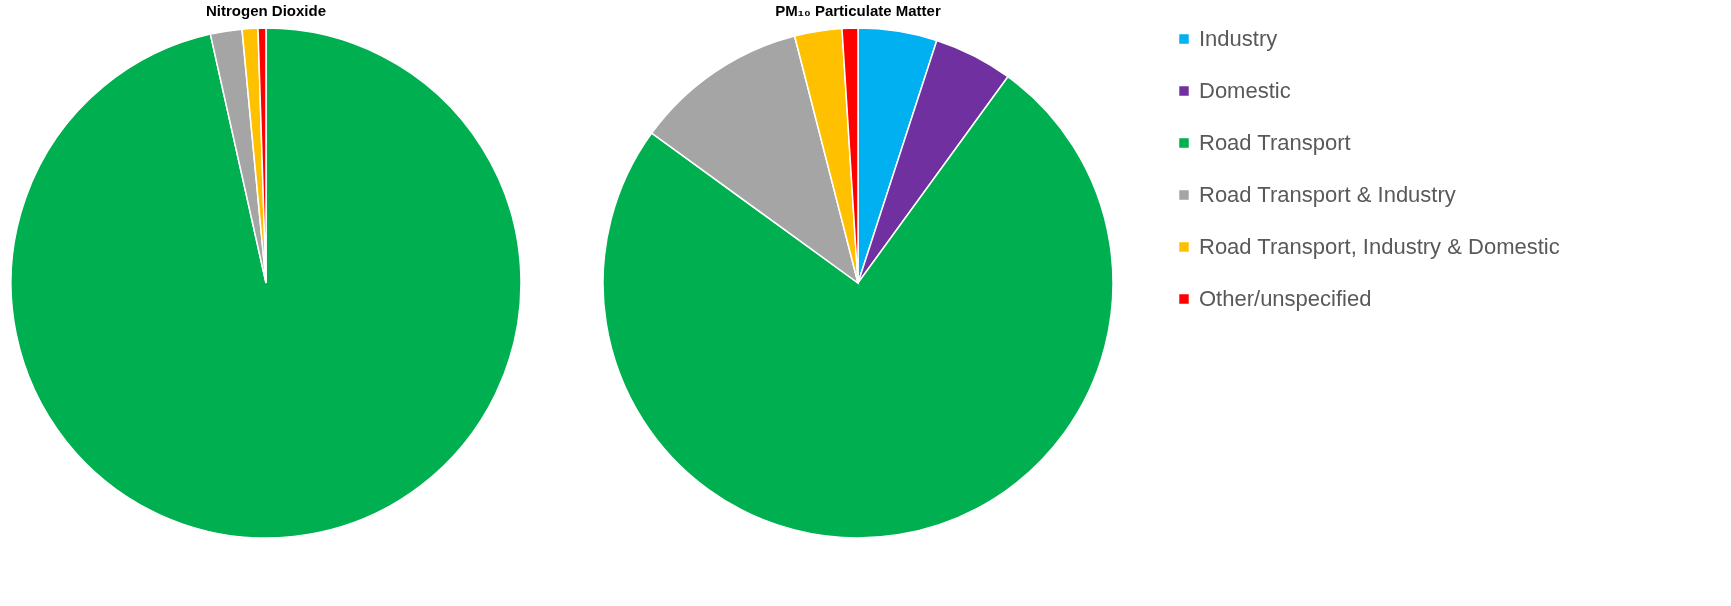 This screenshot has width=1731, height=606. I want to click on legend-label: Other/unspecified, so click(1285, 298).